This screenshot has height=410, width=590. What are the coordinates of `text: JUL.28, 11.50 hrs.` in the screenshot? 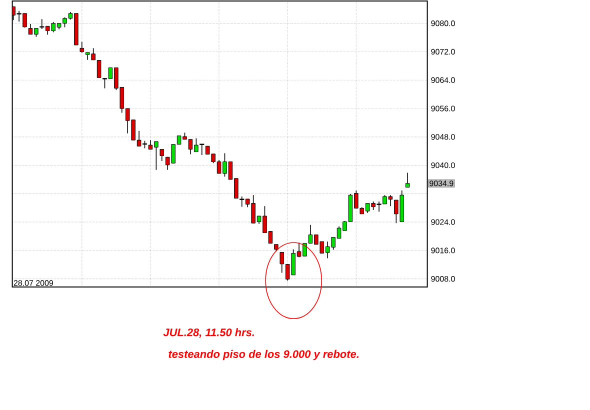 It's located at (208, 333).